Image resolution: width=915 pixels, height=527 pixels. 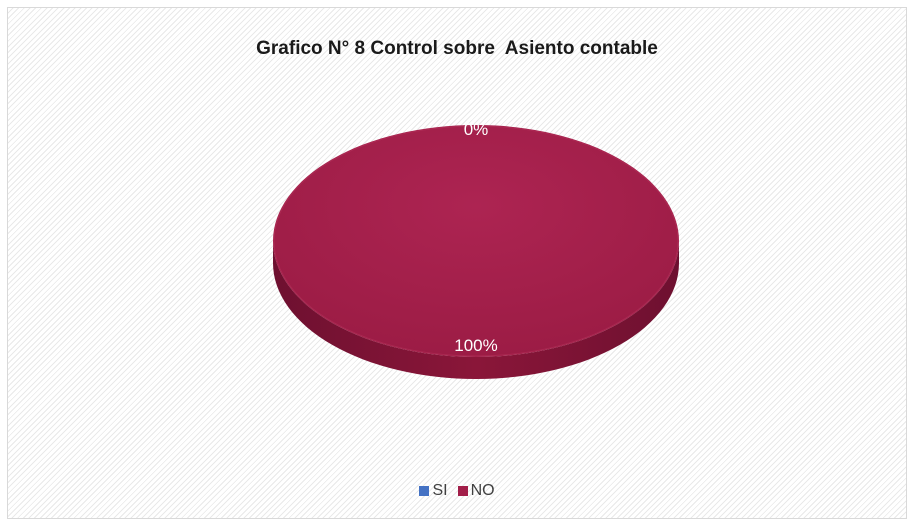 What do you see at coordinates (475, 345) in the screenshot?
I see `data-label-no: 100%` at bounding box center [475, 345].